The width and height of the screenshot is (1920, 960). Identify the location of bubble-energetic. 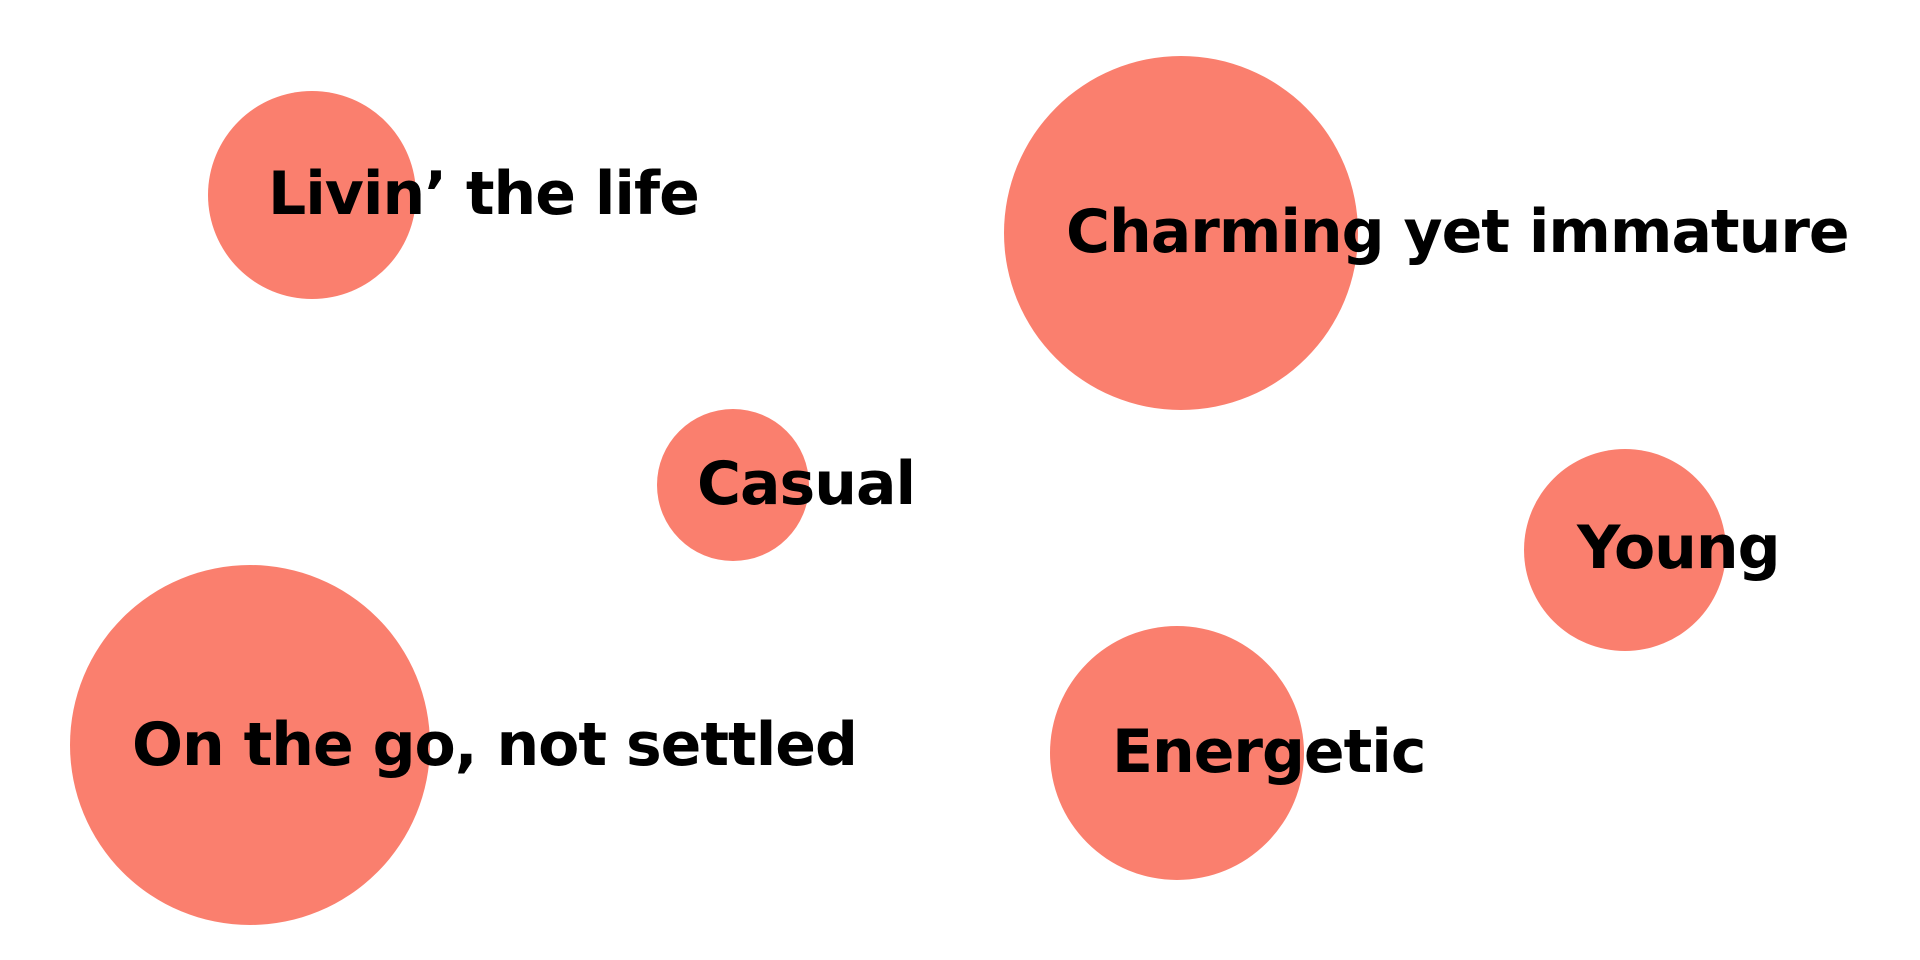
(1177, 753).